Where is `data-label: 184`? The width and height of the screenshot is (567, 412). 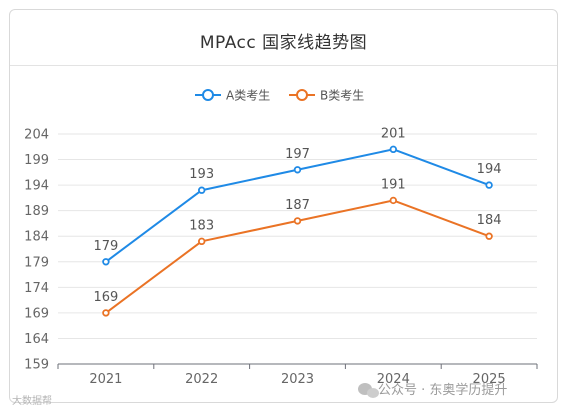
data-label: 184 is located at coordinates (489, 220).